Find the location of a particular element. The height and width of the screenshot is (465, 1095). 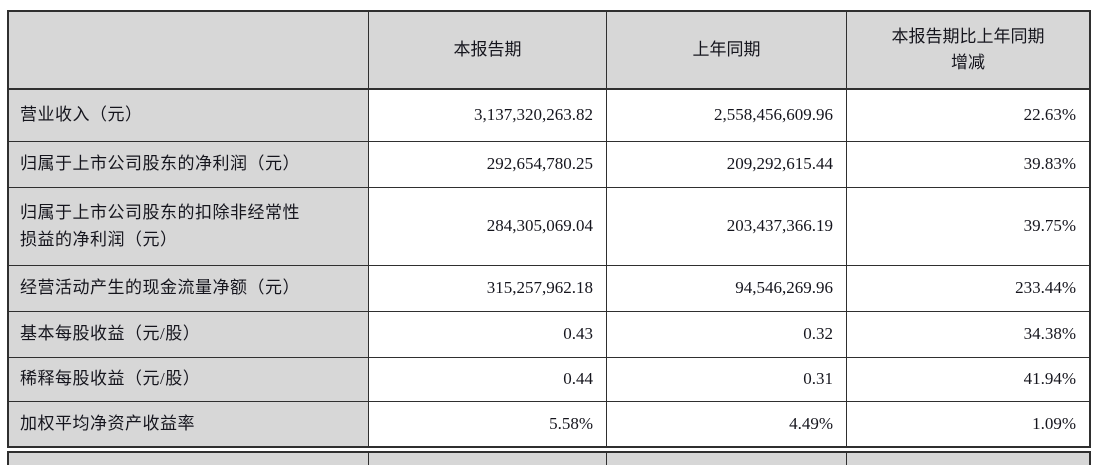

prior-period-value: 94,546,269.96 is located at coordinates (727, 289).